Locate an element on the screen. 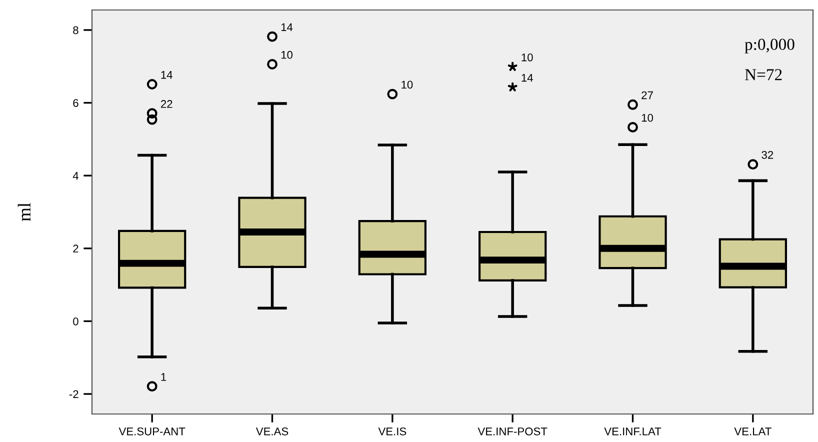  annotation: 22 is located at coordinates (166, 104).